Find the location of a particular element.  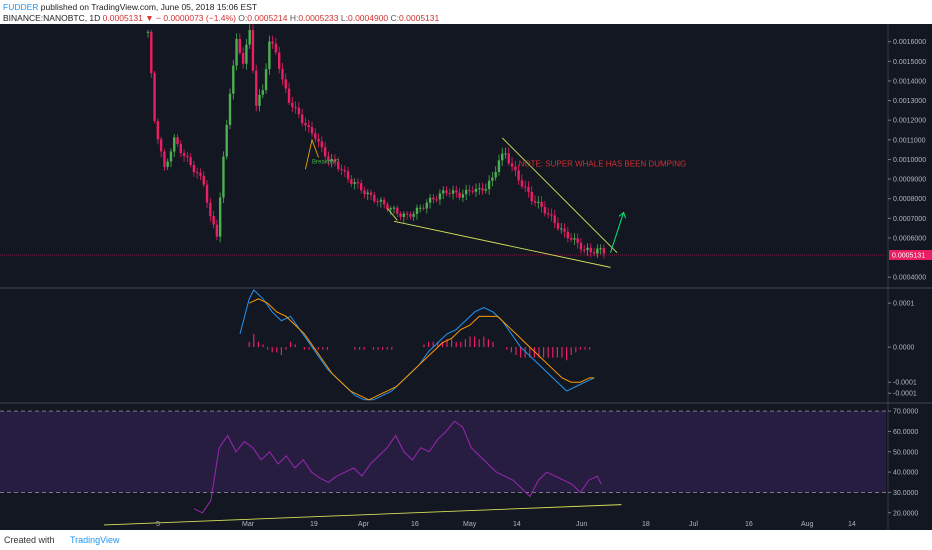

falling-wedge-upper is located at coordinates (559, 195).